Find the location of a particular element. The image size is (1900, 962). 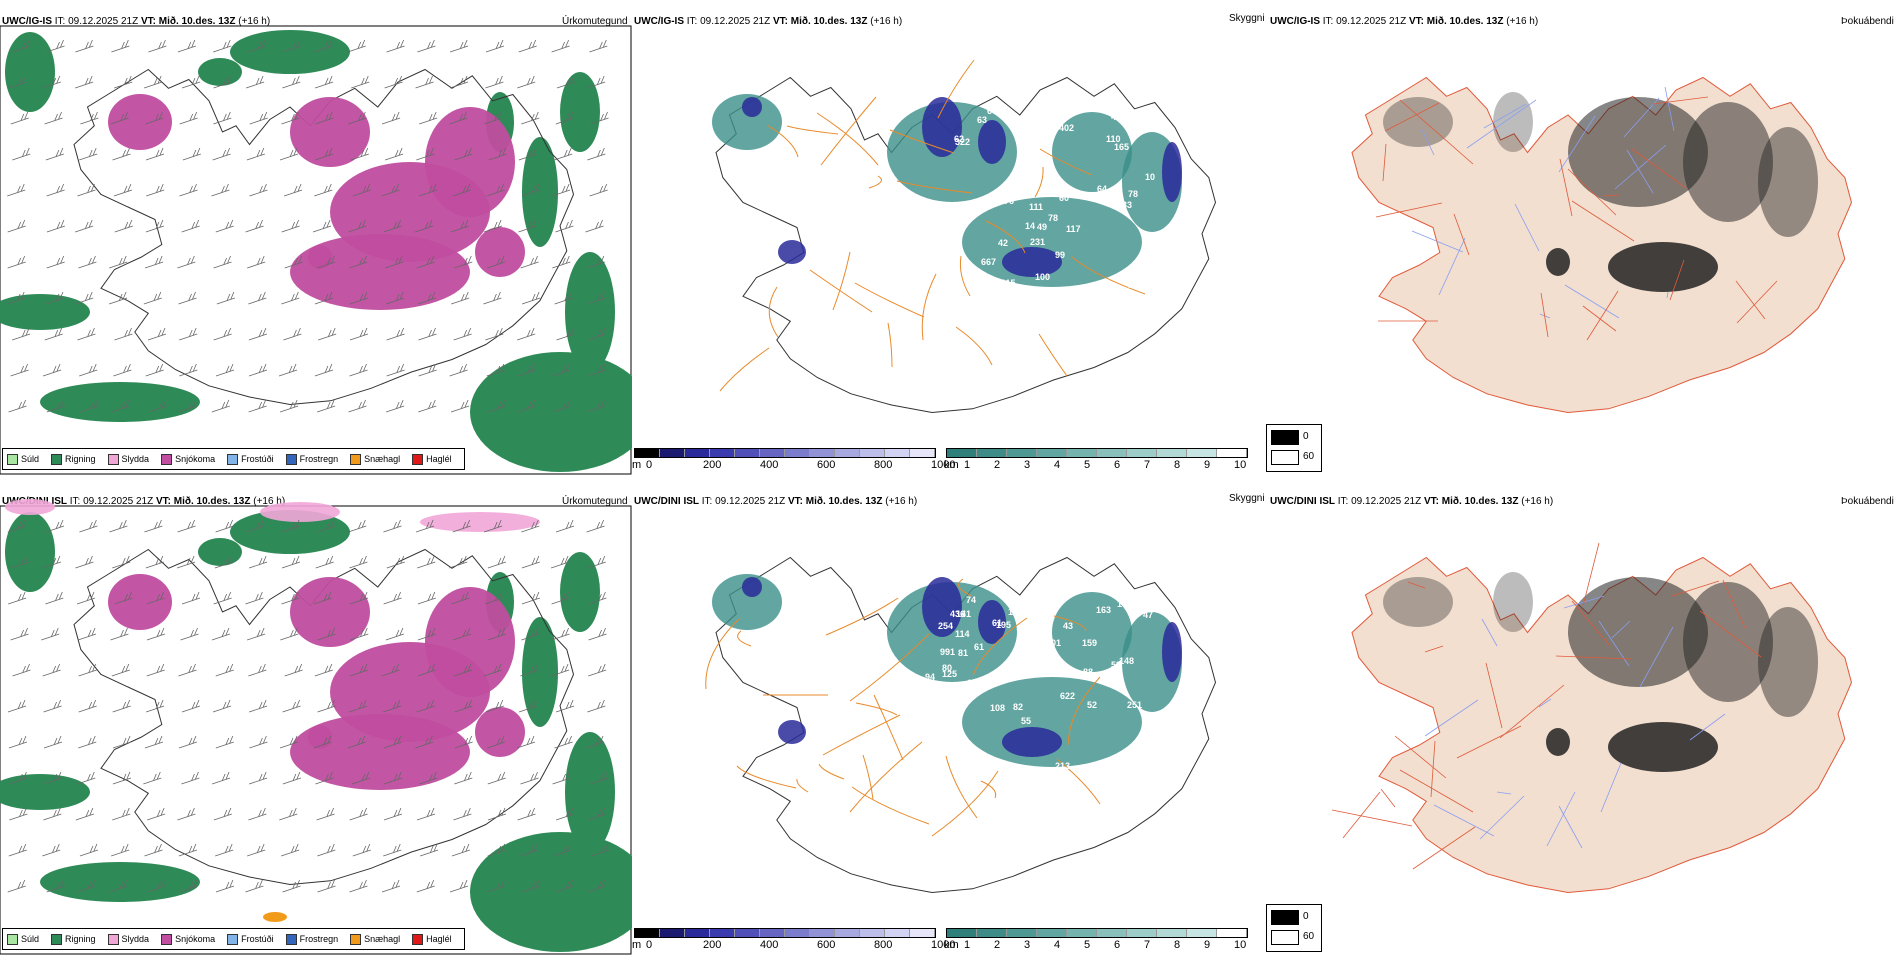

legend-item-3: Snjókoma is located at coordinates (188, 939).